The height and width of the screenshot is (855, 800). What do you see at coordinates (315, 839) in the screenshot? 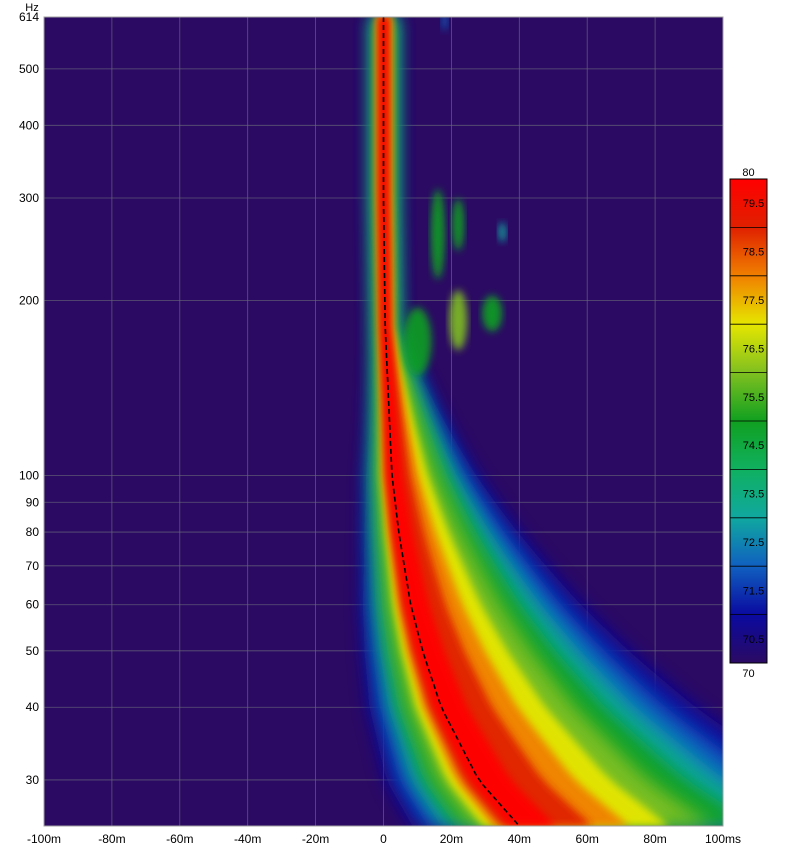
I see `x-tick-label: -20m` at bounding box center [315, 839].